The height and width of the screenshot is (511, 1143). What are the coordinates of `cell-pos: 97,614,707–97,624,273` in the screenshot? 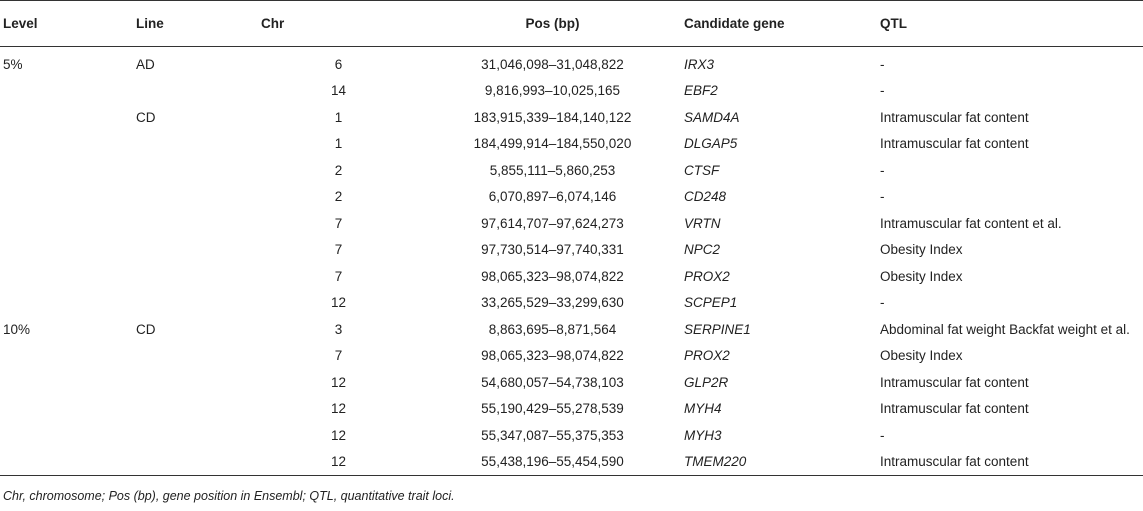 It's located at (552, 223).